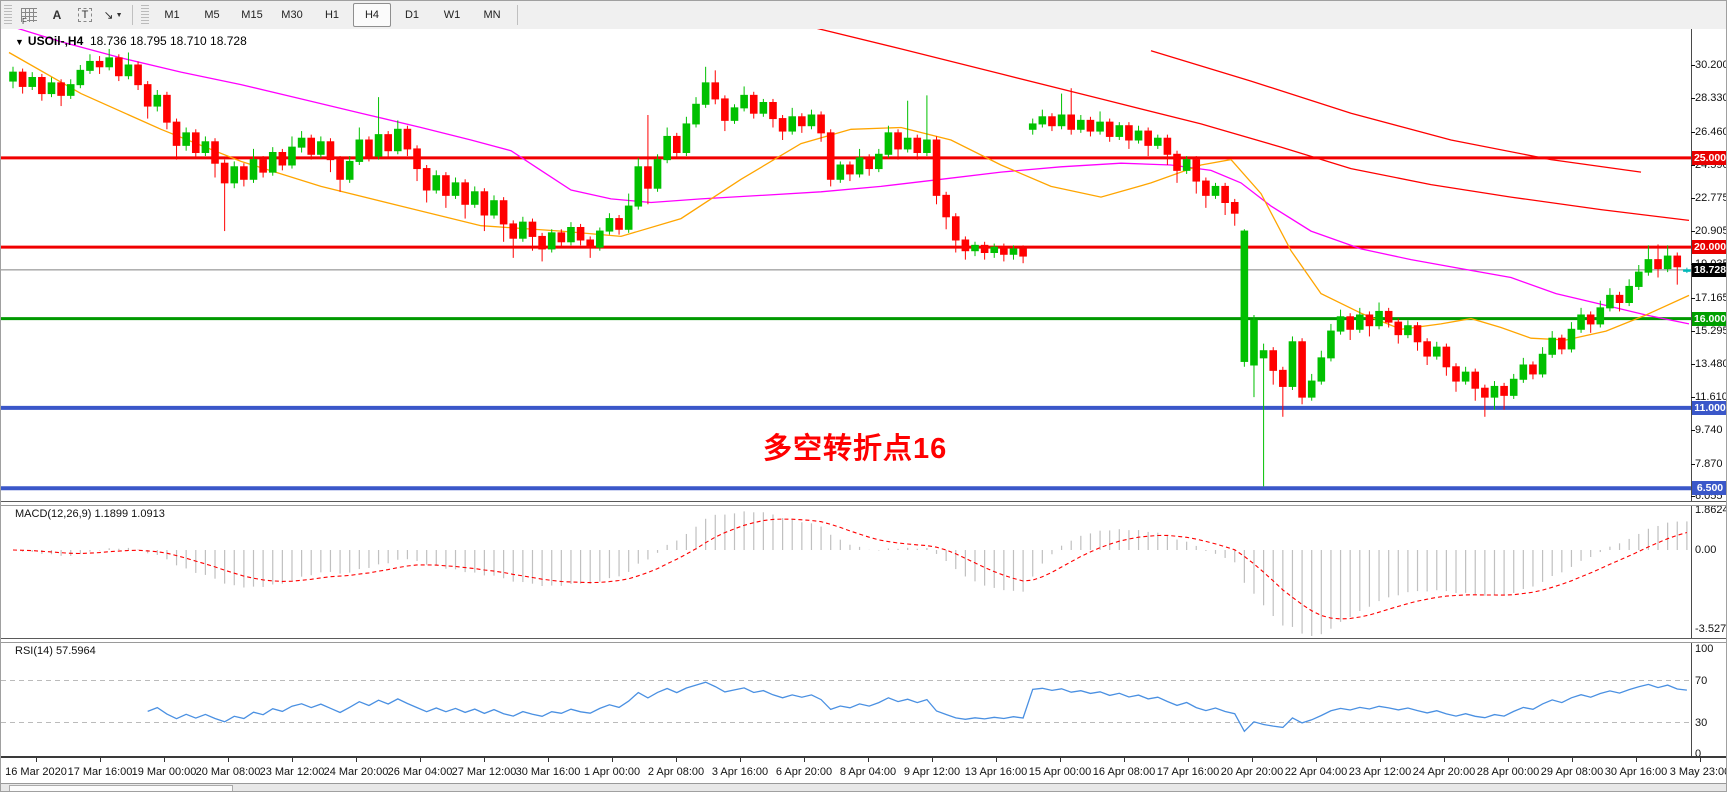  I want to click on annotation-text: 多空转折点16, so click(855, 449).